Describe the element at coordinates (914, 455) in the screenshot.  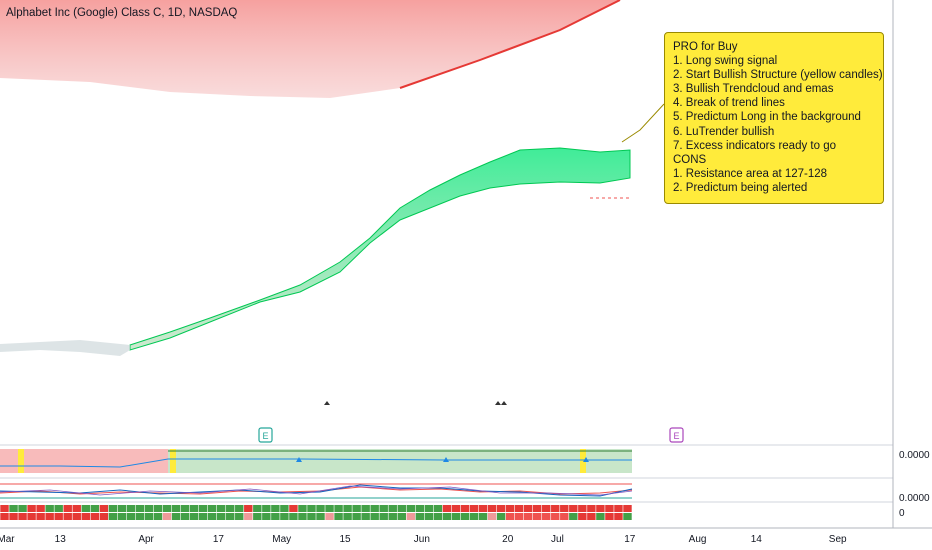
I see `pane1-value: 0.0000` at that location.